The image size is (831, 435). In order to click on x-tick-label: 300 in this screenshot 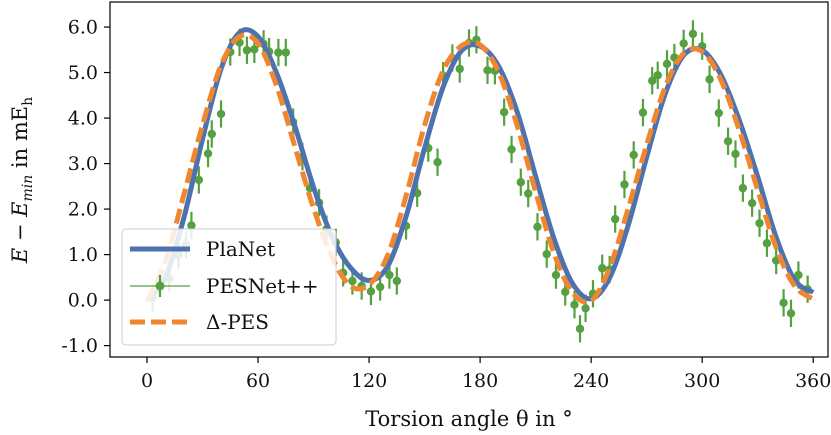, I will do `click(702, 381)`.